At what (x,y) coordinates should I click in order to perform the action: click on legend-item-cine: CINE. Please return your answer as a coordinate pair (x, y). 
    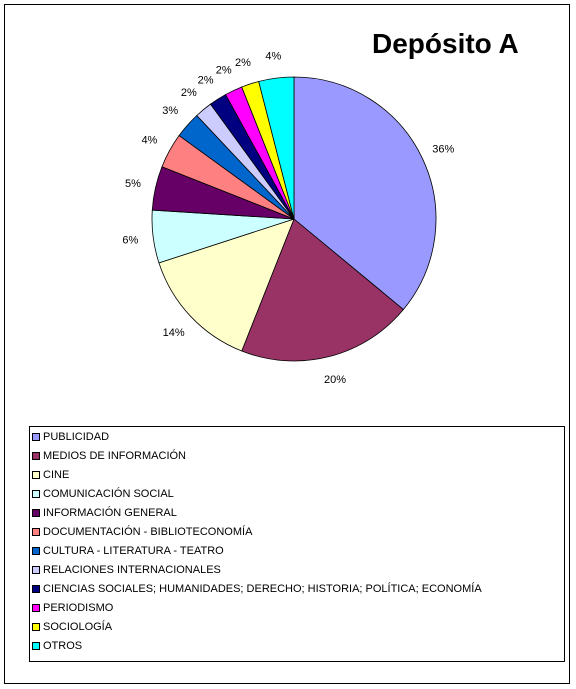
    Looking at the image, I should click on (50, 475).